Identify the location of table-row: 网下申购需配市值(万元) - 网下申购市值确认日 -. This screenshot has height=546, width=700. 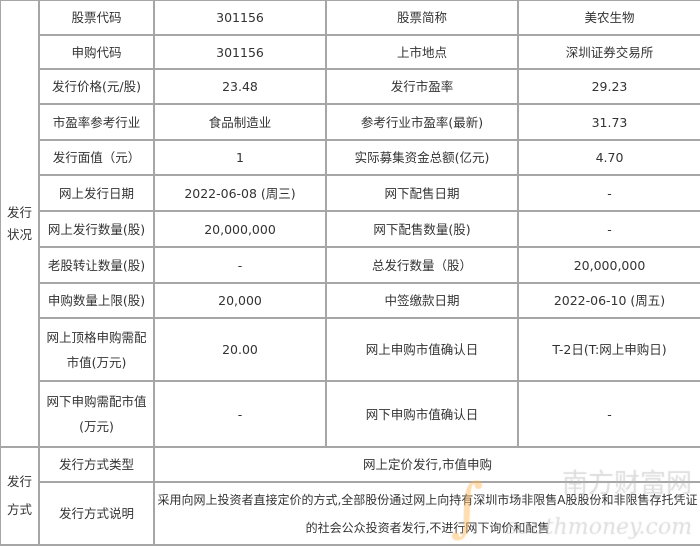
(350, 414).